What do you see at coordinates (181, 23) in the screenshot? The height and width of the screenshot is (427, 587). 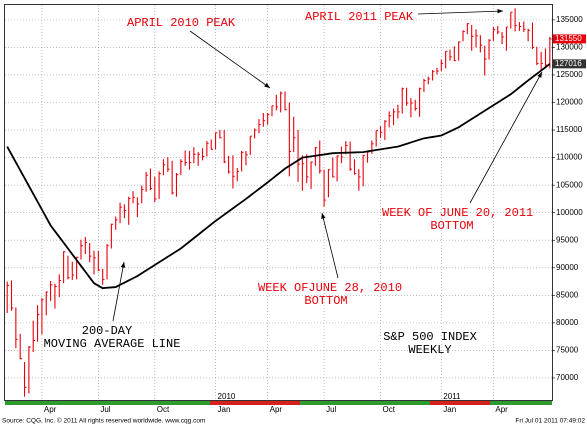 I see `annotation: APRIL 2010 PEAK` at bounding box center [181, 23].